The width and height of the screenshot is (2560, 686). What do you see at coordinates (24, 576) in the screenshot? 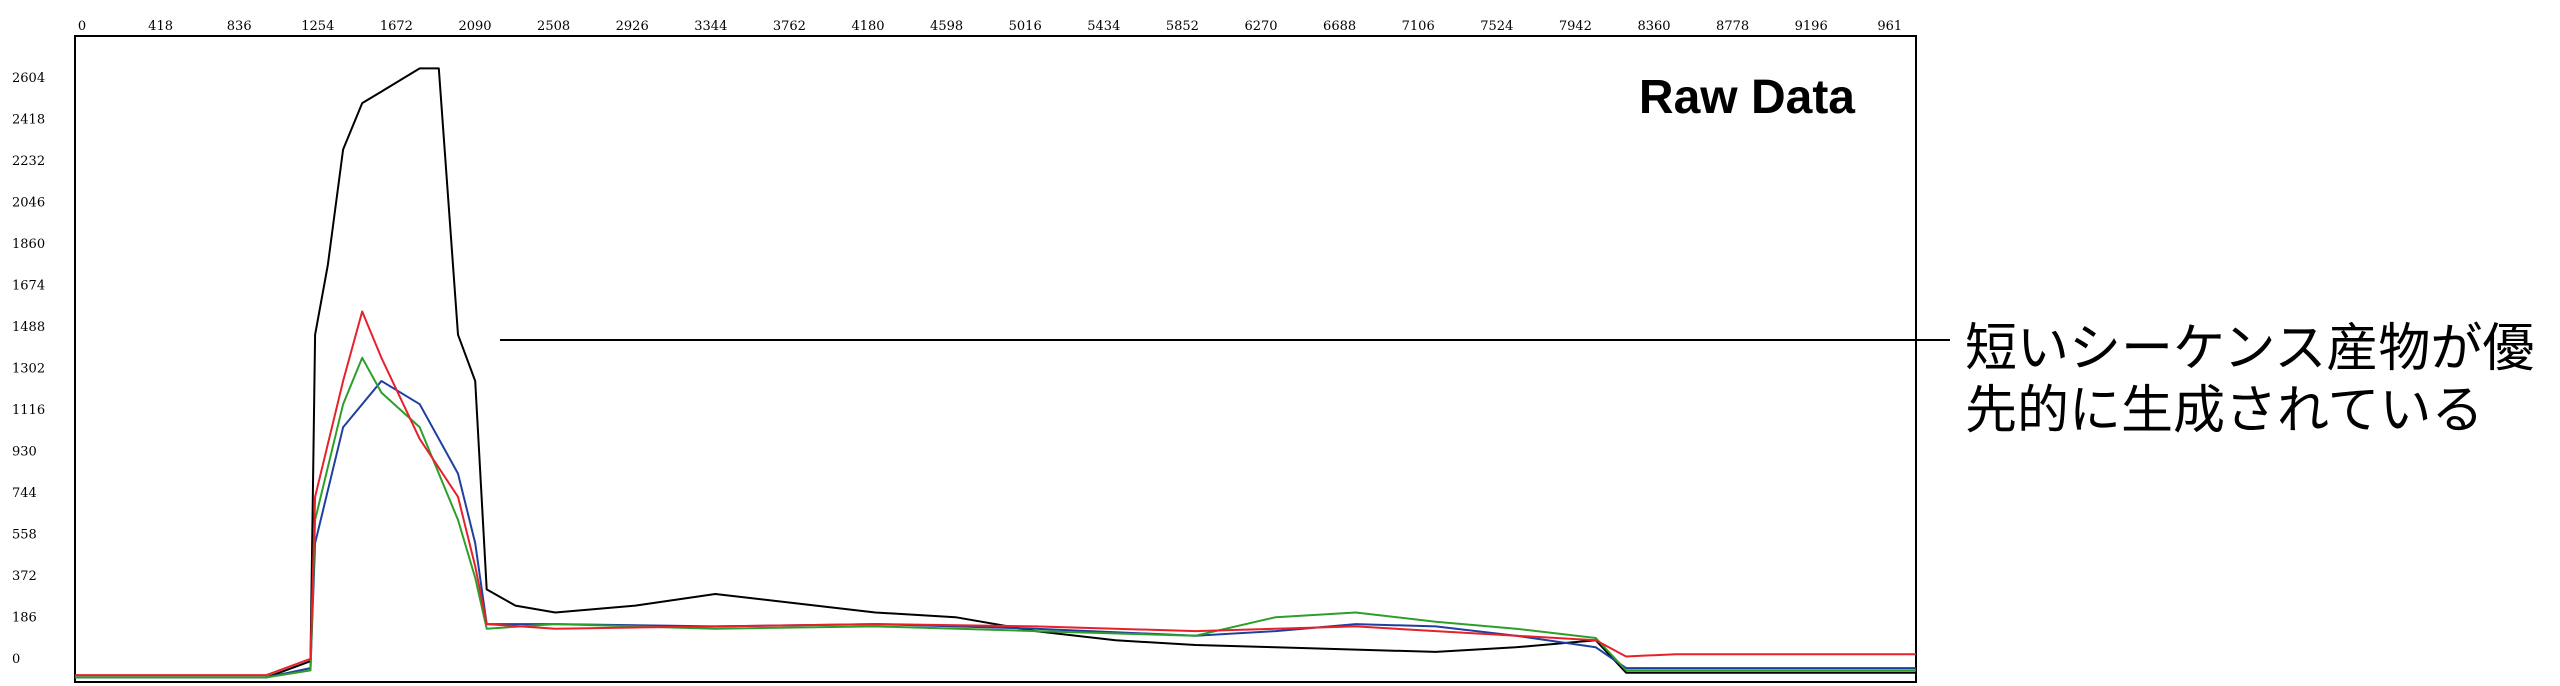
I see `y-tick-label: 372` at bounding box center [24, 576].